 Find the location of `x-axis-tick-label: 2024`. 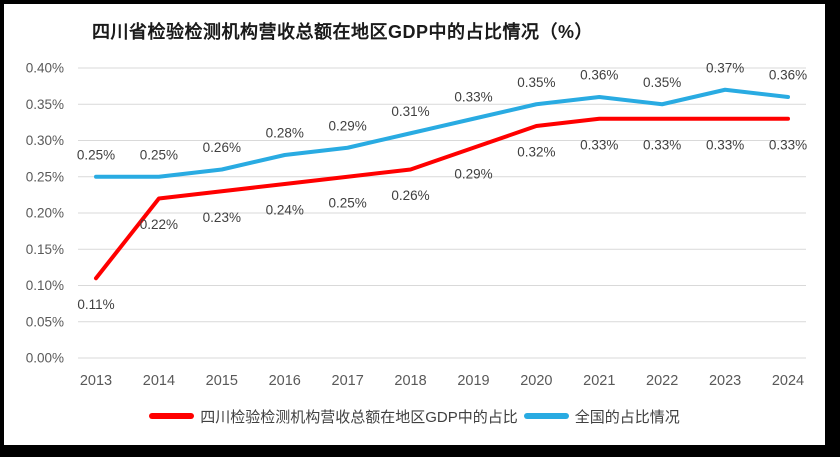

x-axis-tick-label: 2024 is located at coordinates (788, 381).